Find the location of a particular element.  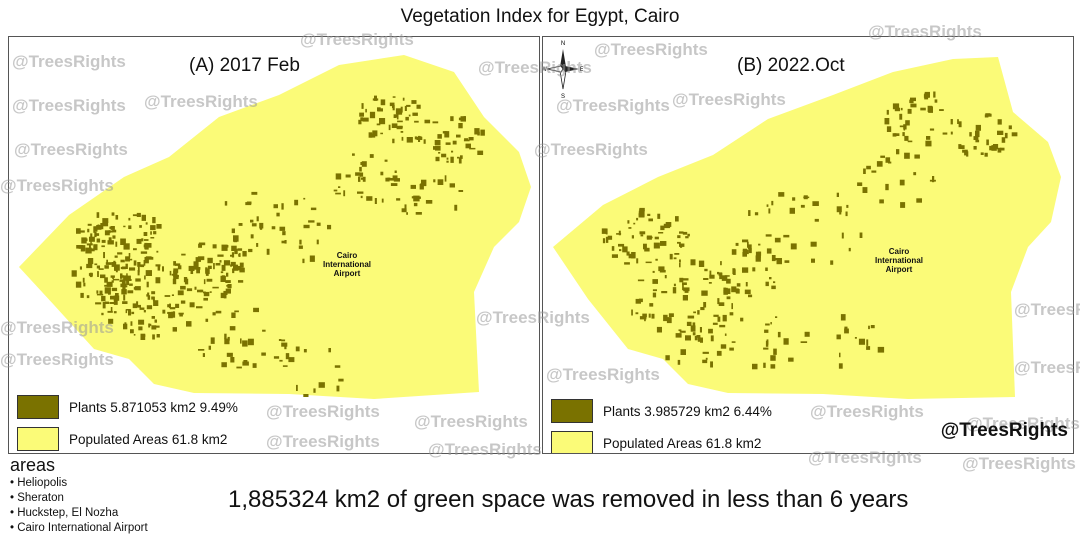

plants-swatch is located at coordinates (572, 411).